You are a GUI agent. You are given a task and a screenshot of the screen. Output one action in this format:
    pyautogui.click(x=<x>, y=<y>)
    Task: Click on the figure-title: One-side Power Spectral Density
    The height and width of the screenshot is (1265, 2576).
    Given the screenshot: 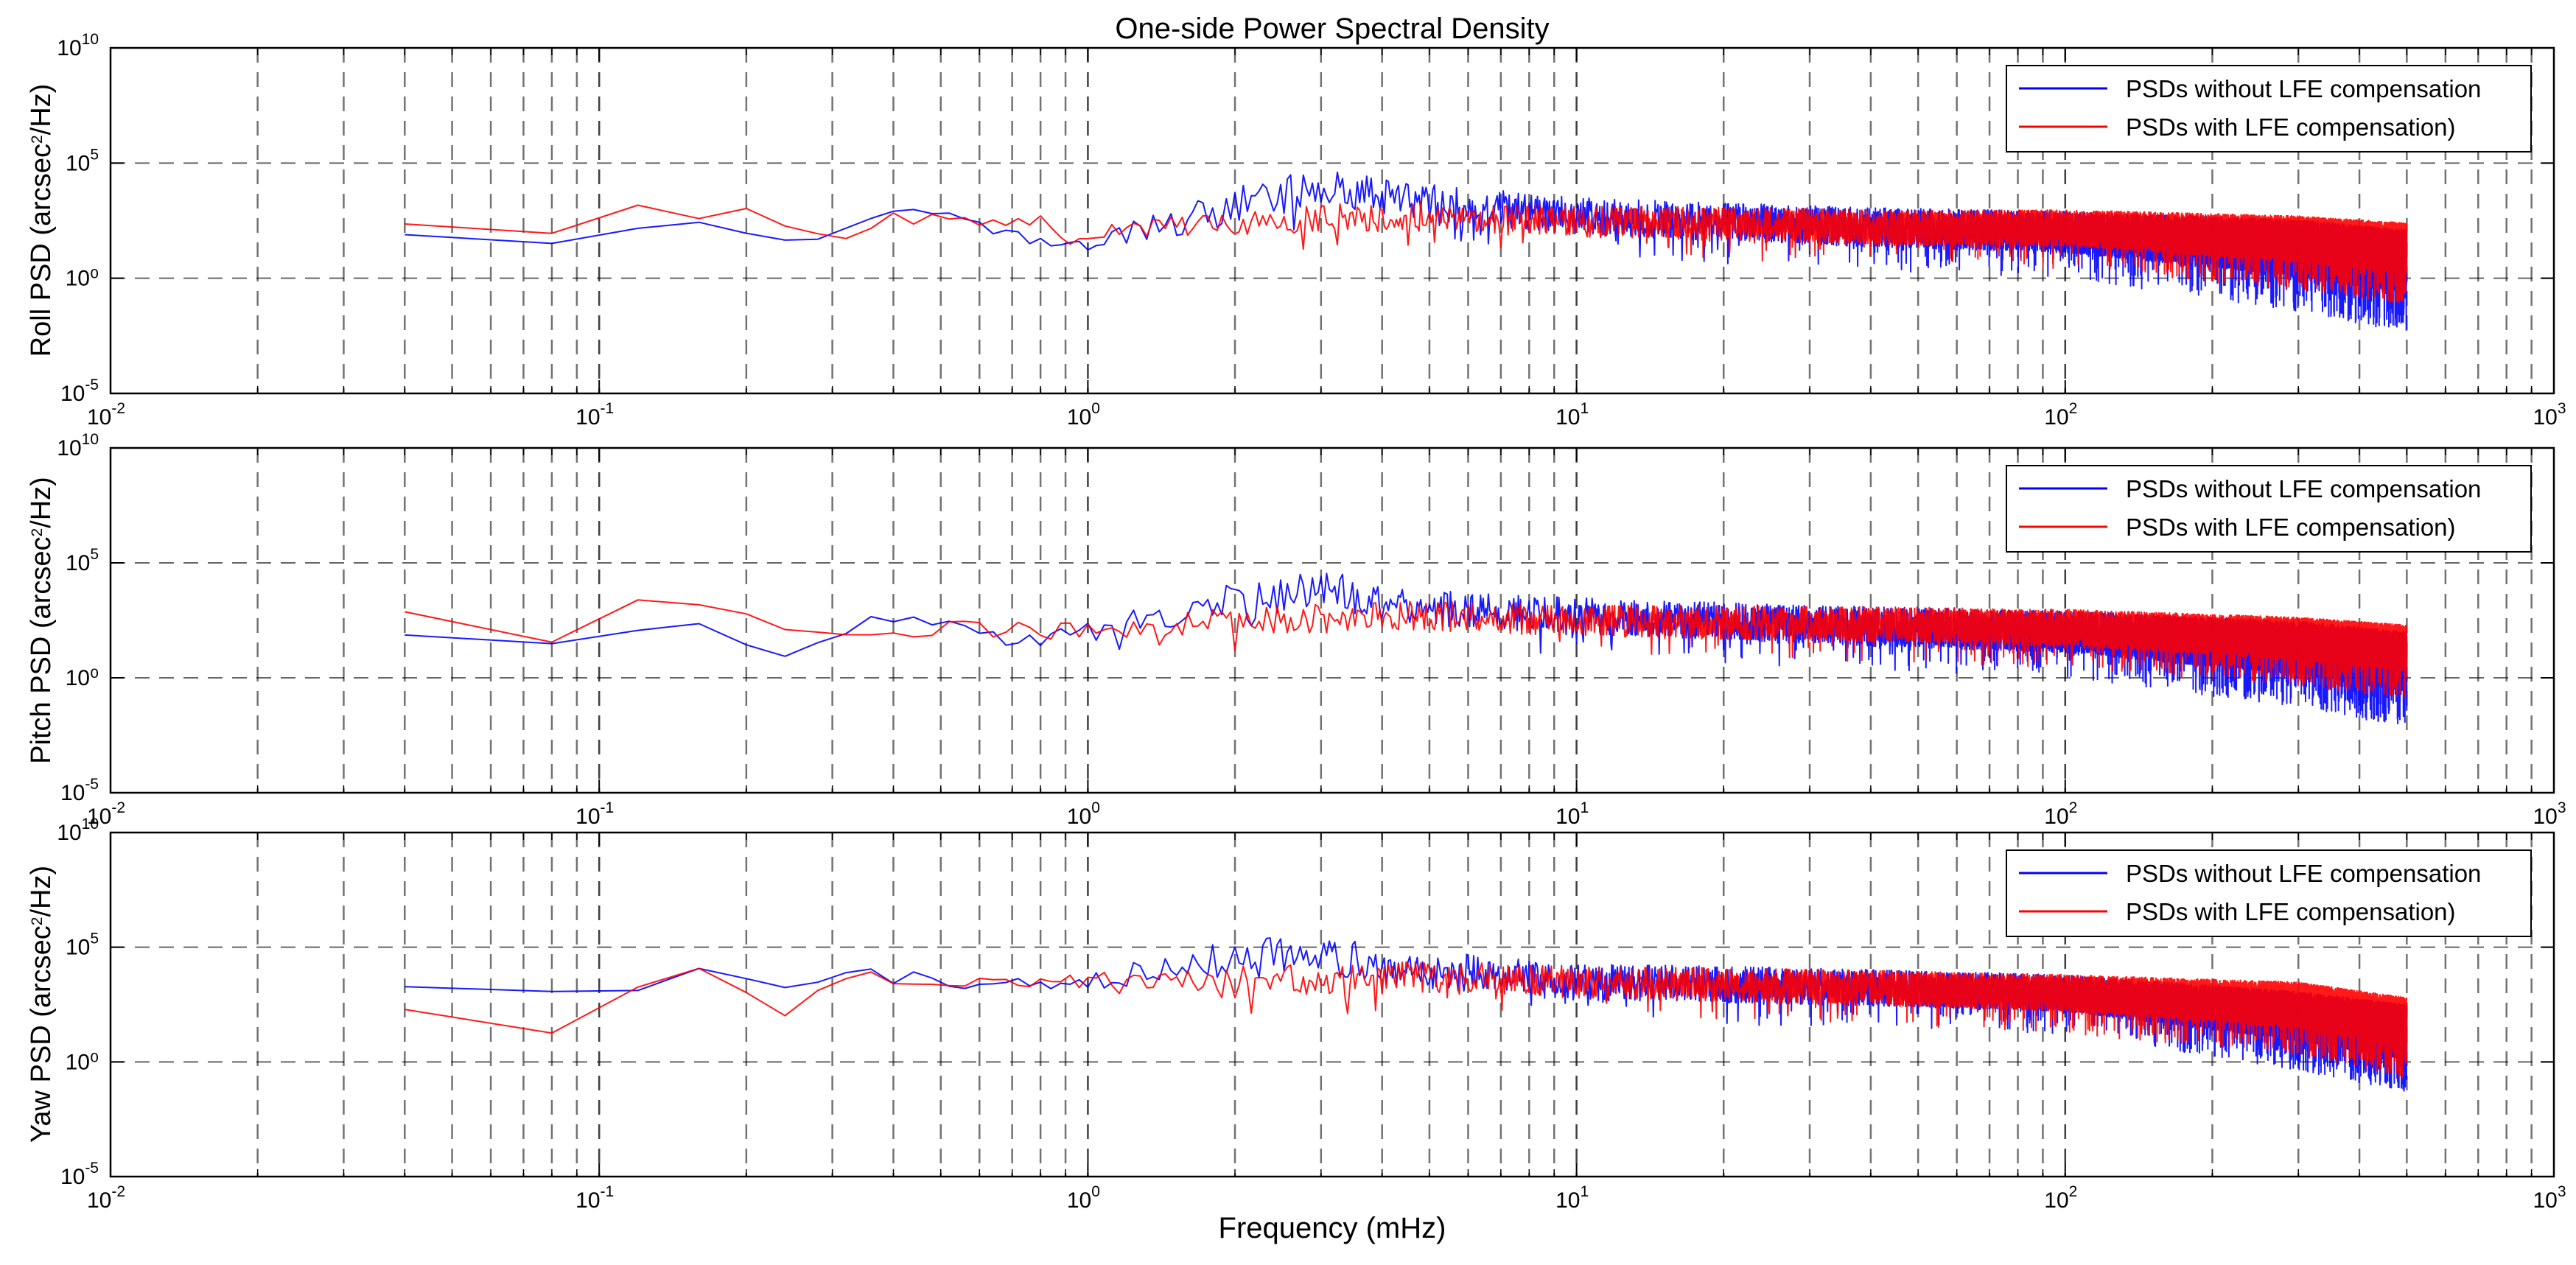 What is the action you would take?
    pyautogui.click(x=1332, y=29)
    